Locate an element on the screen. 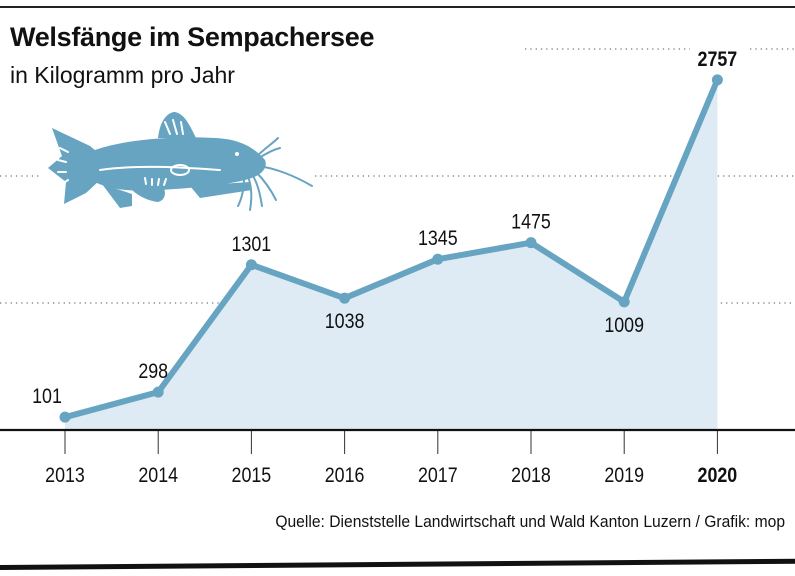 This screenshot has height=576, width=795. data-label: 2757 is located at coordinates (718, 60).